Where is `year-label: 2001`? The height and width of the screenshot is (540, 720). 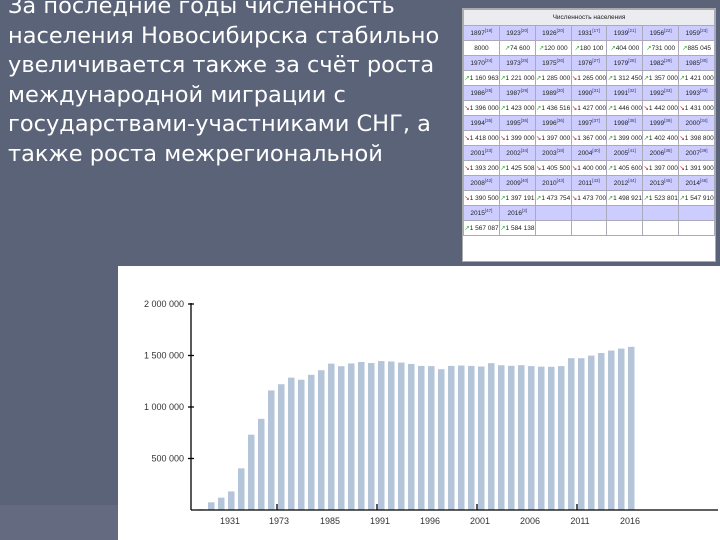 year-label: 2001 is located at coordinates (477, 154).